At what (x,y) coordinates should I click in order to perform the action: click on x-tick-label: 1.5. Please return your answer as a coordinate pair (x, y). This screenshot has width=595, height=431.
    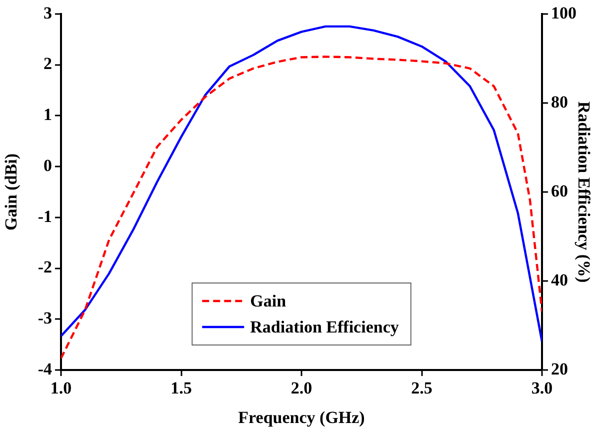
    Looking at the image, I should click on (181, 388).